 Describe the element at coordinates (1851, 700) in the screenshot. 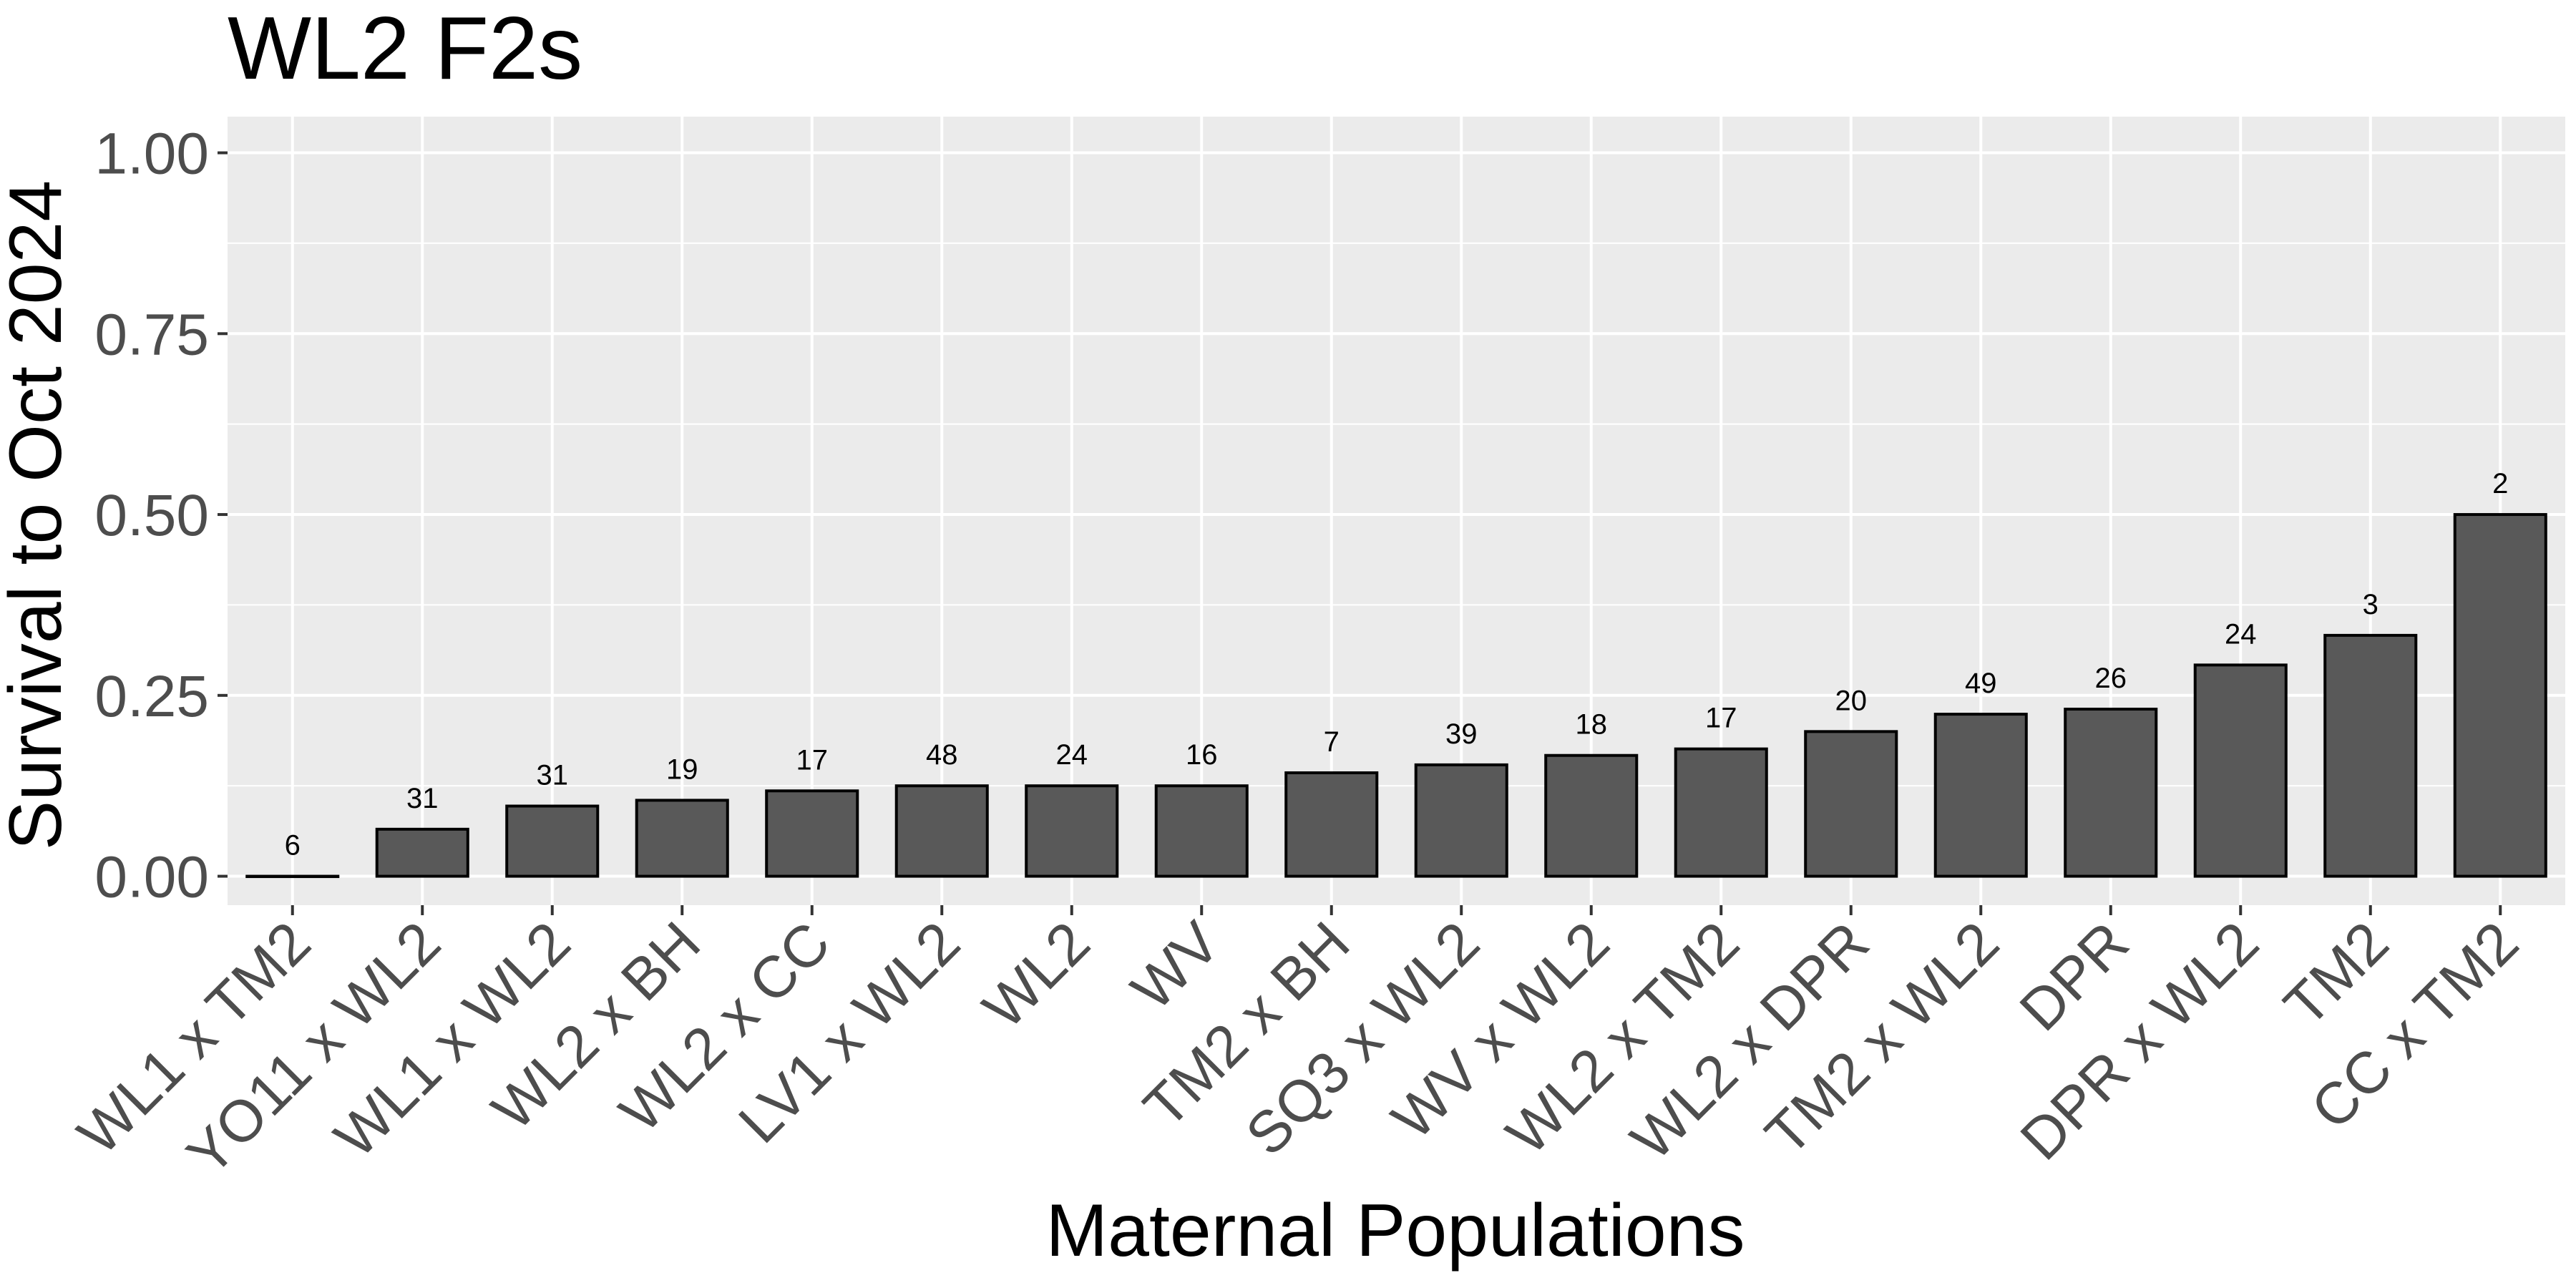

I see `bar-count-label: 20` at that location.